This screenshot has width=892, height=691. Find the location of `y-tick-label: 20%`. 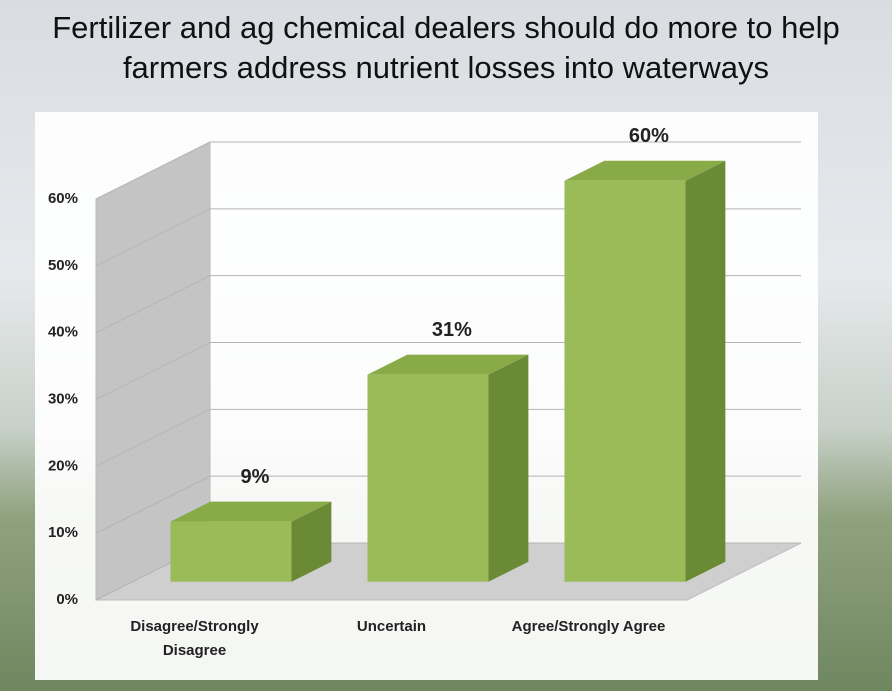

y-tick-label: 20% is located at coordinates (63, 465).